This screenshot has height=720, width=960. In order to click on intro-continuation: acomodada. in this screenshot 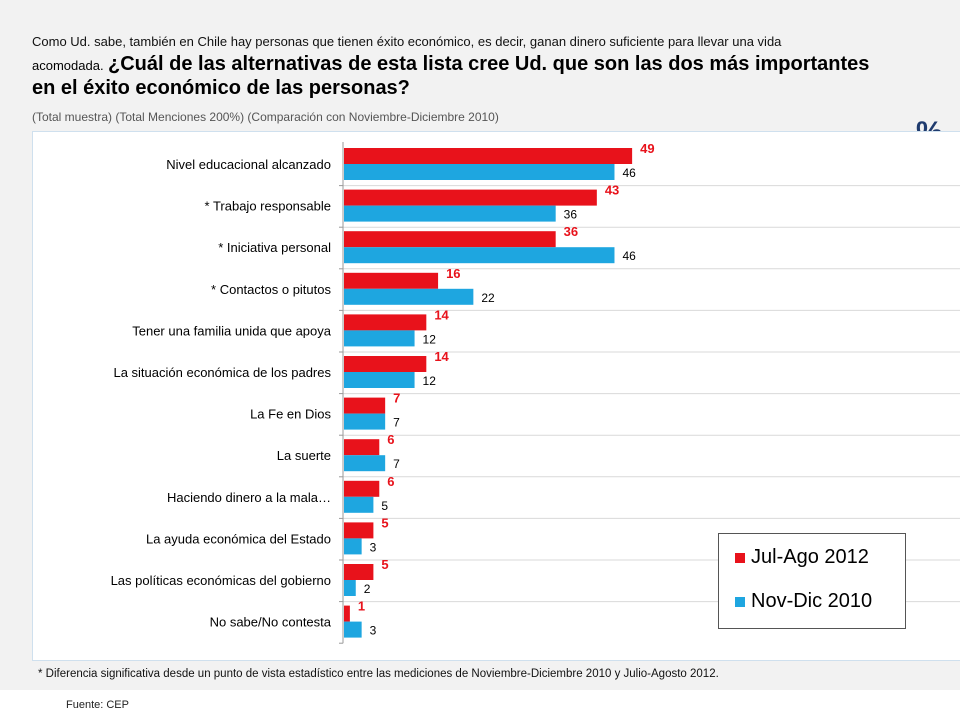, I will do `click(68, 65)`.